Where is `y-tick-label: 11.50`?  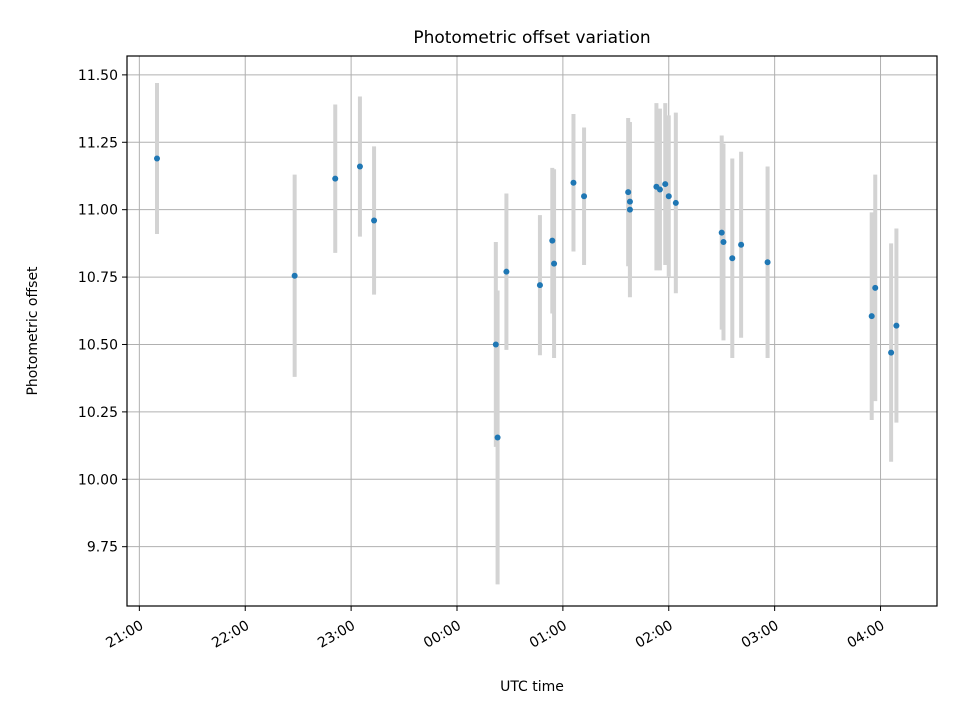
y-tick-label: 11.50 is located at coordinates (98, 76).